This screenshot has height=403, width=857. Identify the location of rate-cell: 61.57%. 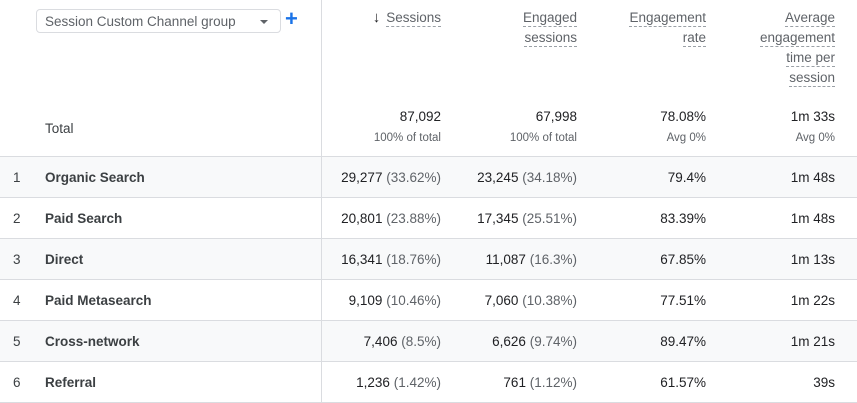
(683, 382).